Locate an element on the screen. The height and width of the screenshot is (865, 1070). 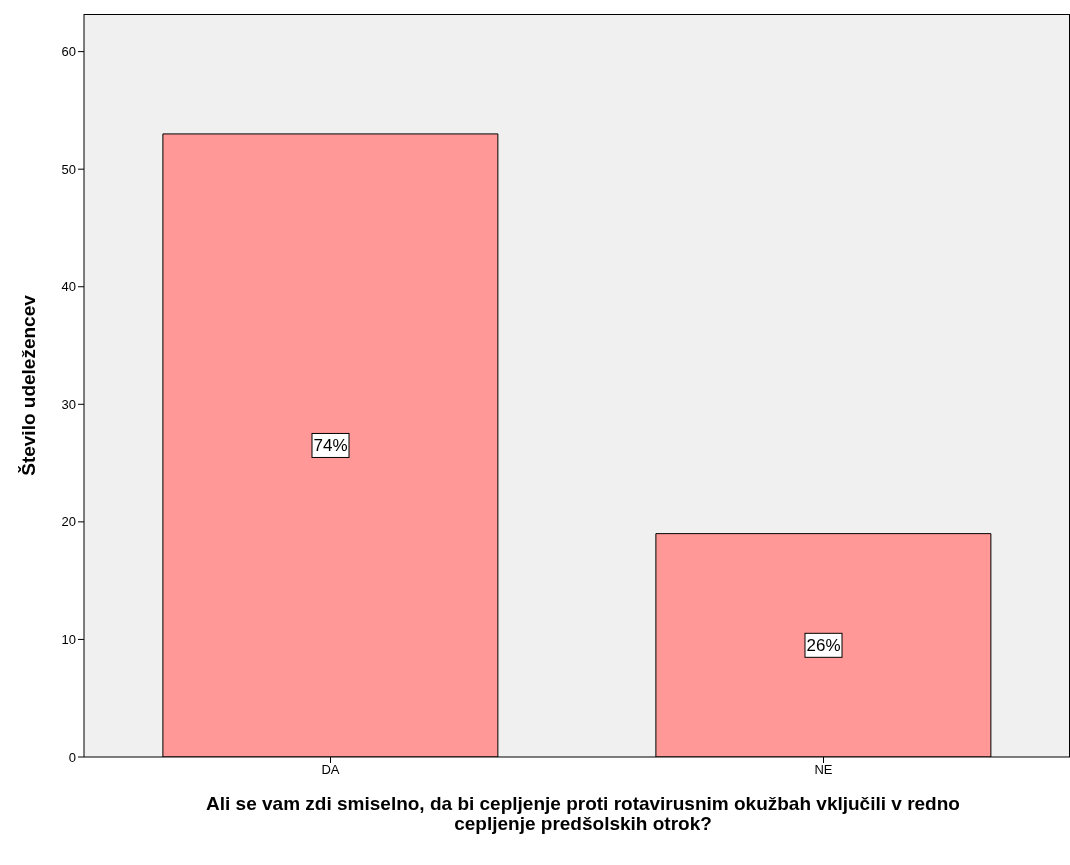
y-tick-label: 40 is located at coordinates (68, 287).